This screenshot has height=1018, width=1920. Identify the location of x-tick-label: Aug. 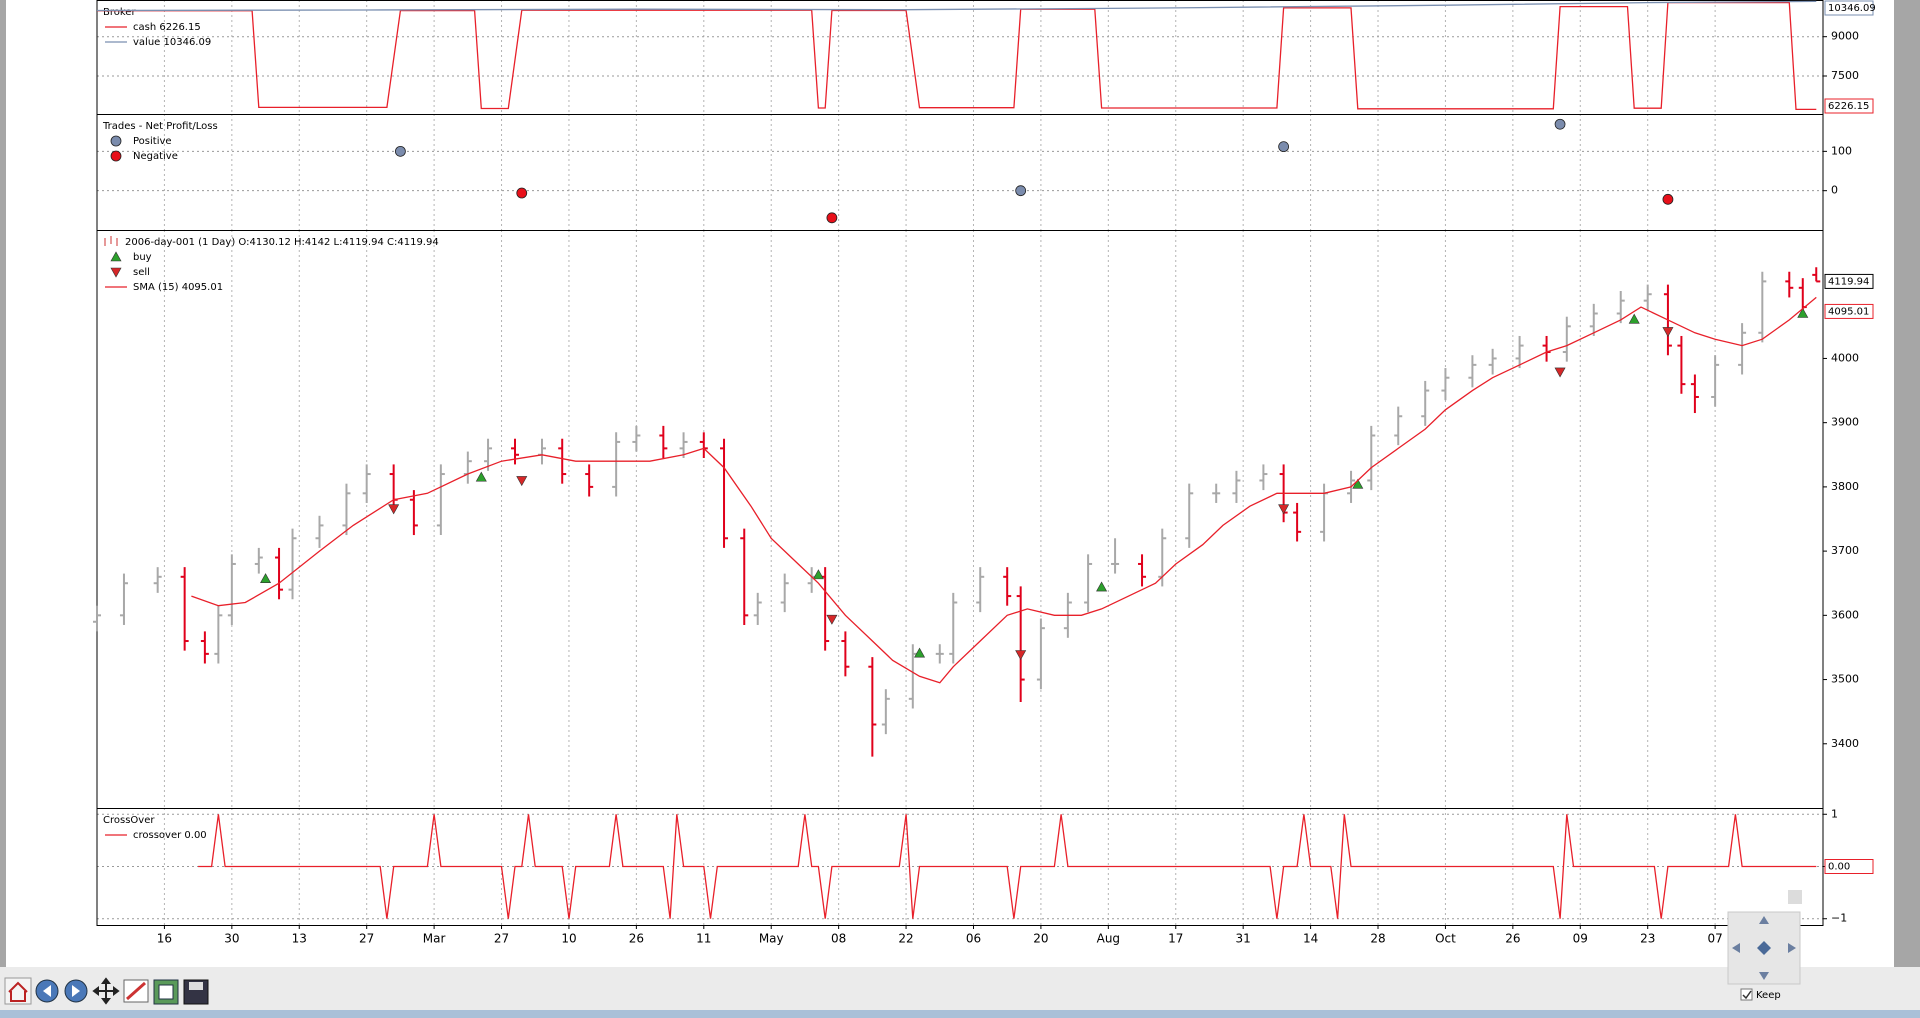
(1108, 939).